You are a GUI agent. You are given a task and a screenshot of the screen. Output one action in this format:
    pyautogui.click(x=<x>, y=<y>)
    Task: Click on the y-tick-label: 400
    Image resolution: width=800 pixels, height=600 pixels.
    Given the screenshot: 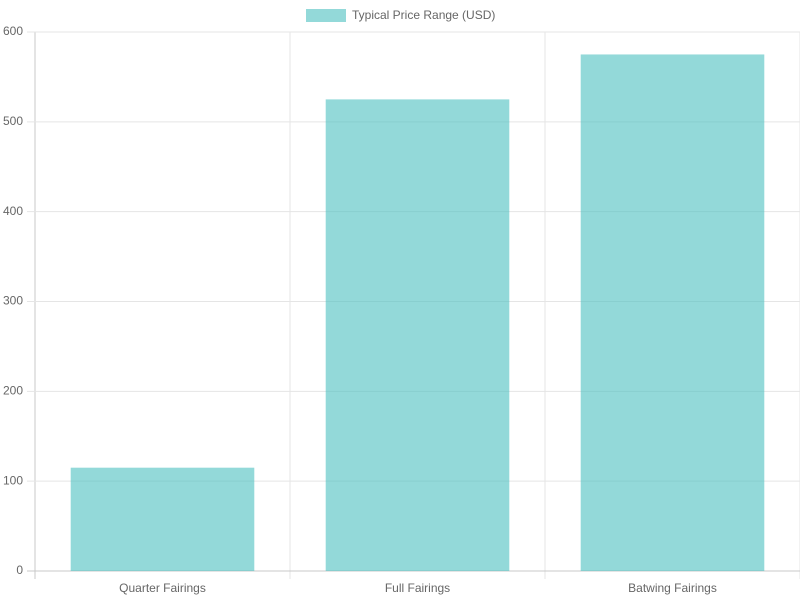 What is the action you would take?
    pyautogui.click(x=13, y=211)
    